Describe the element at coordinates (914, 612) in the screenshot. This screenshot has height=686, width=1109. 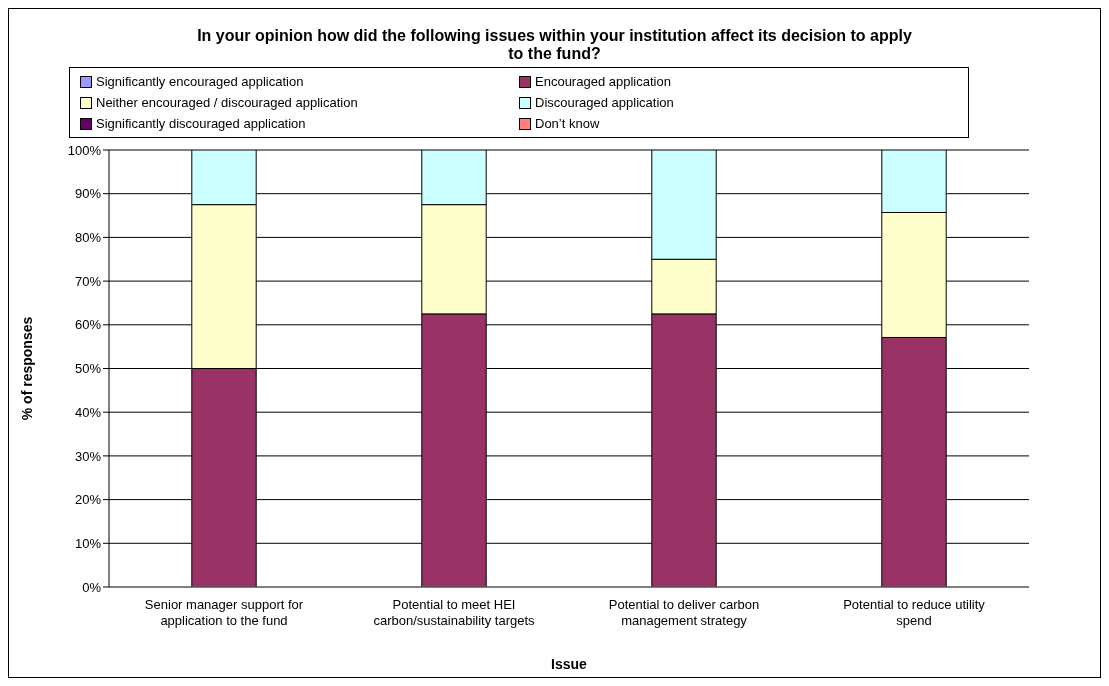
I see `x-tick-label: Potential to reduce utility spend` at that location.